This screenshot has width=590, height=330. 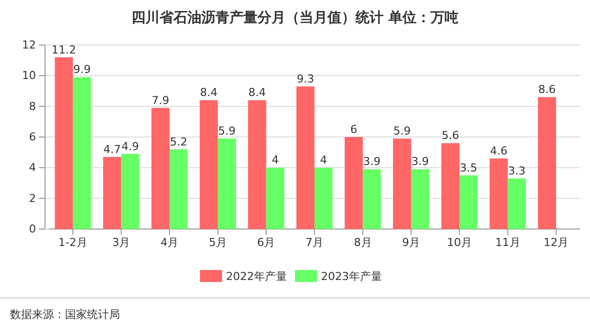 I want to click on data-label: 4.9, so click(x=131, y=146).